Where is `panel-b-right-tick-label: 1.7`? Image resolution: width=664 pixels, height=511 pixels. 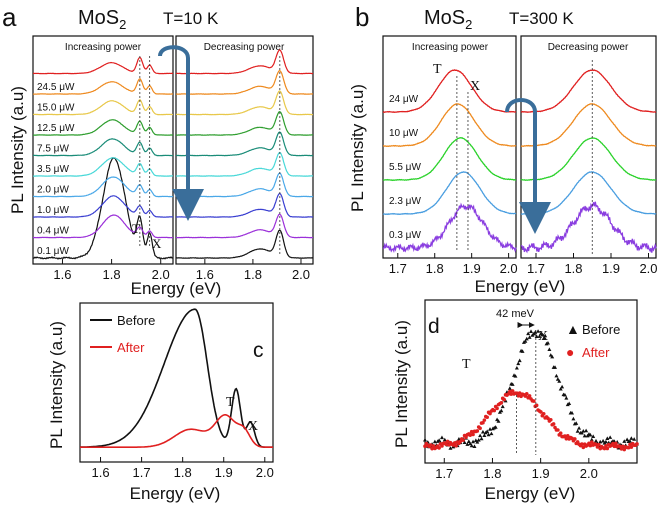 panel-b-right-tick-label: 1.7 is located at coordinates (536, 268).